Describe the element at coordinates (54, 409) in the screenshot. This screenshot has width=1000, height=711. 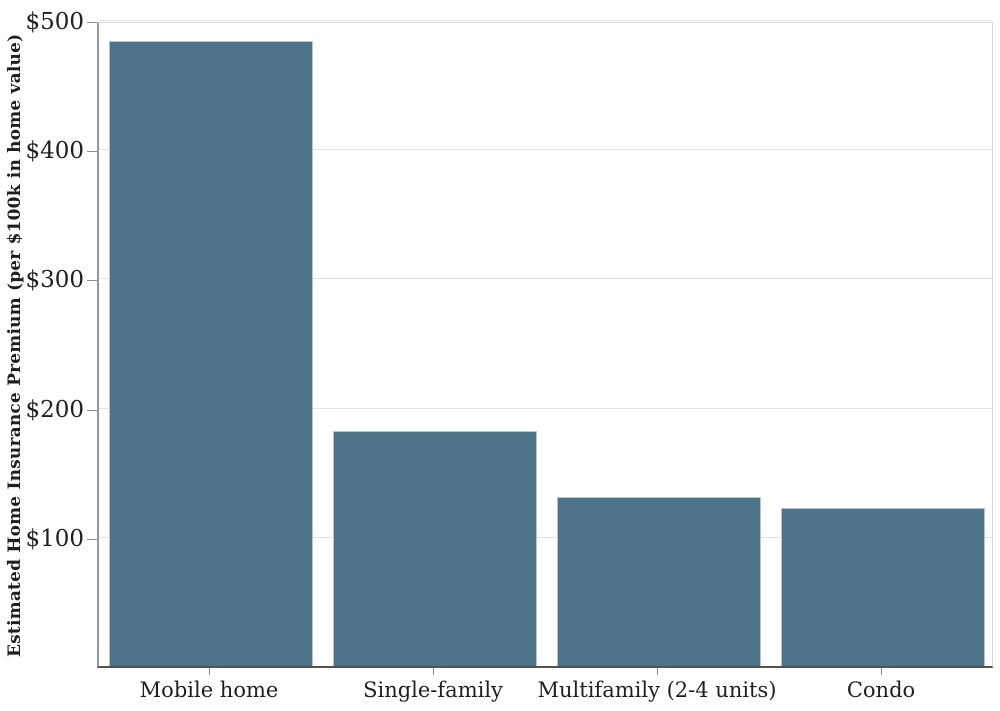
I see `y-tick-label: $200` at that location.